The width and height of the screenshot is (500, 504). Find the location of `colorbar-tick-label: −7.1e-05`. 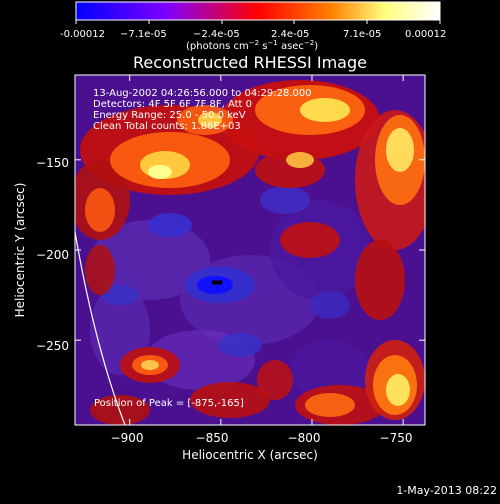

colorbar-tick-label: −7.1e-05 is located at coordinates (143, 34).